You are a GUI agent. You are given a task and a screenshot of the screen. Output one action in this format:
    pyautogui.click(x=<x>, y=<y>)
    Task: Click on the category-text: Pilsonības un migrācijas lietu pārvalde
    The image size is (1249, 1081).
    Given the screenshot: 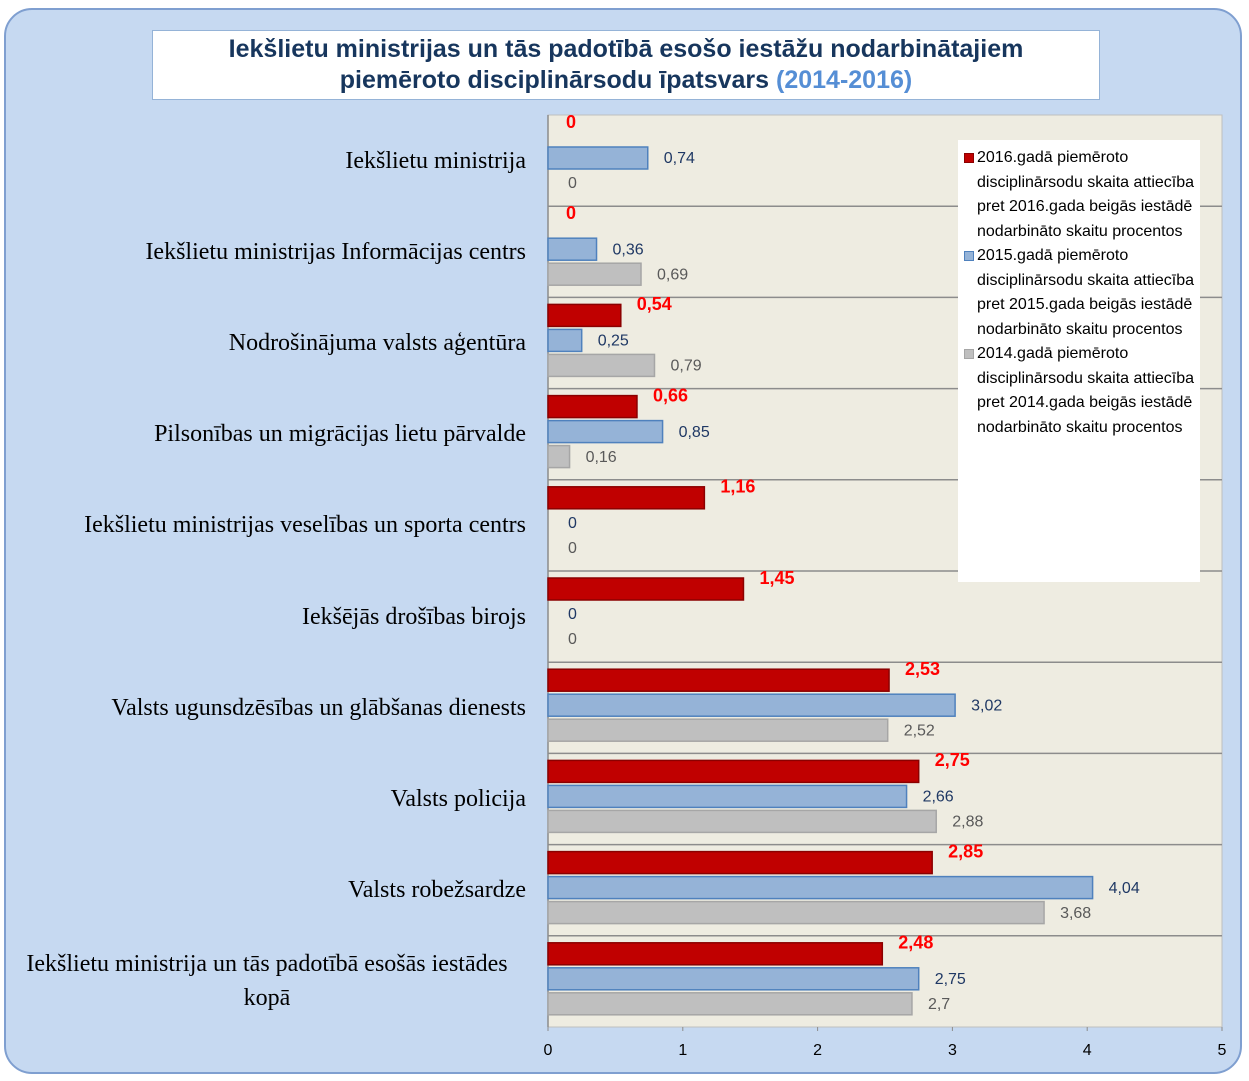 What is the action you would take?
    pyautogui.click(x=340, y=434)
    